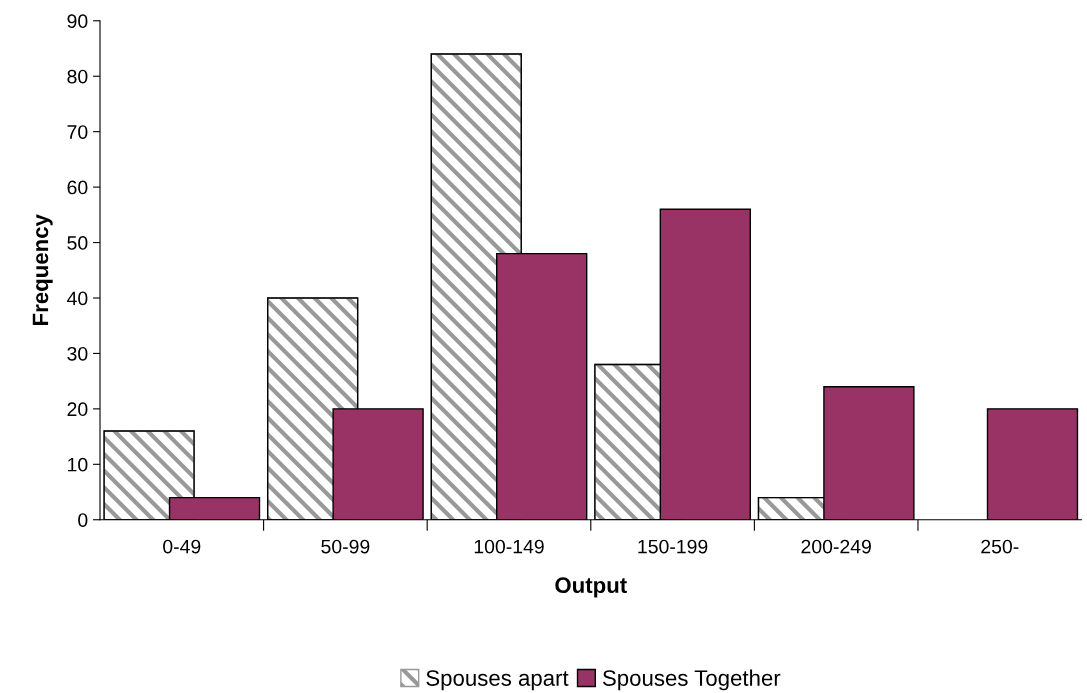 The height and width of the screenshot is (693, 1087). Describe the element at coordinates (77, 187) in the screenshot. I see `y-tick-label: 60` at that location.